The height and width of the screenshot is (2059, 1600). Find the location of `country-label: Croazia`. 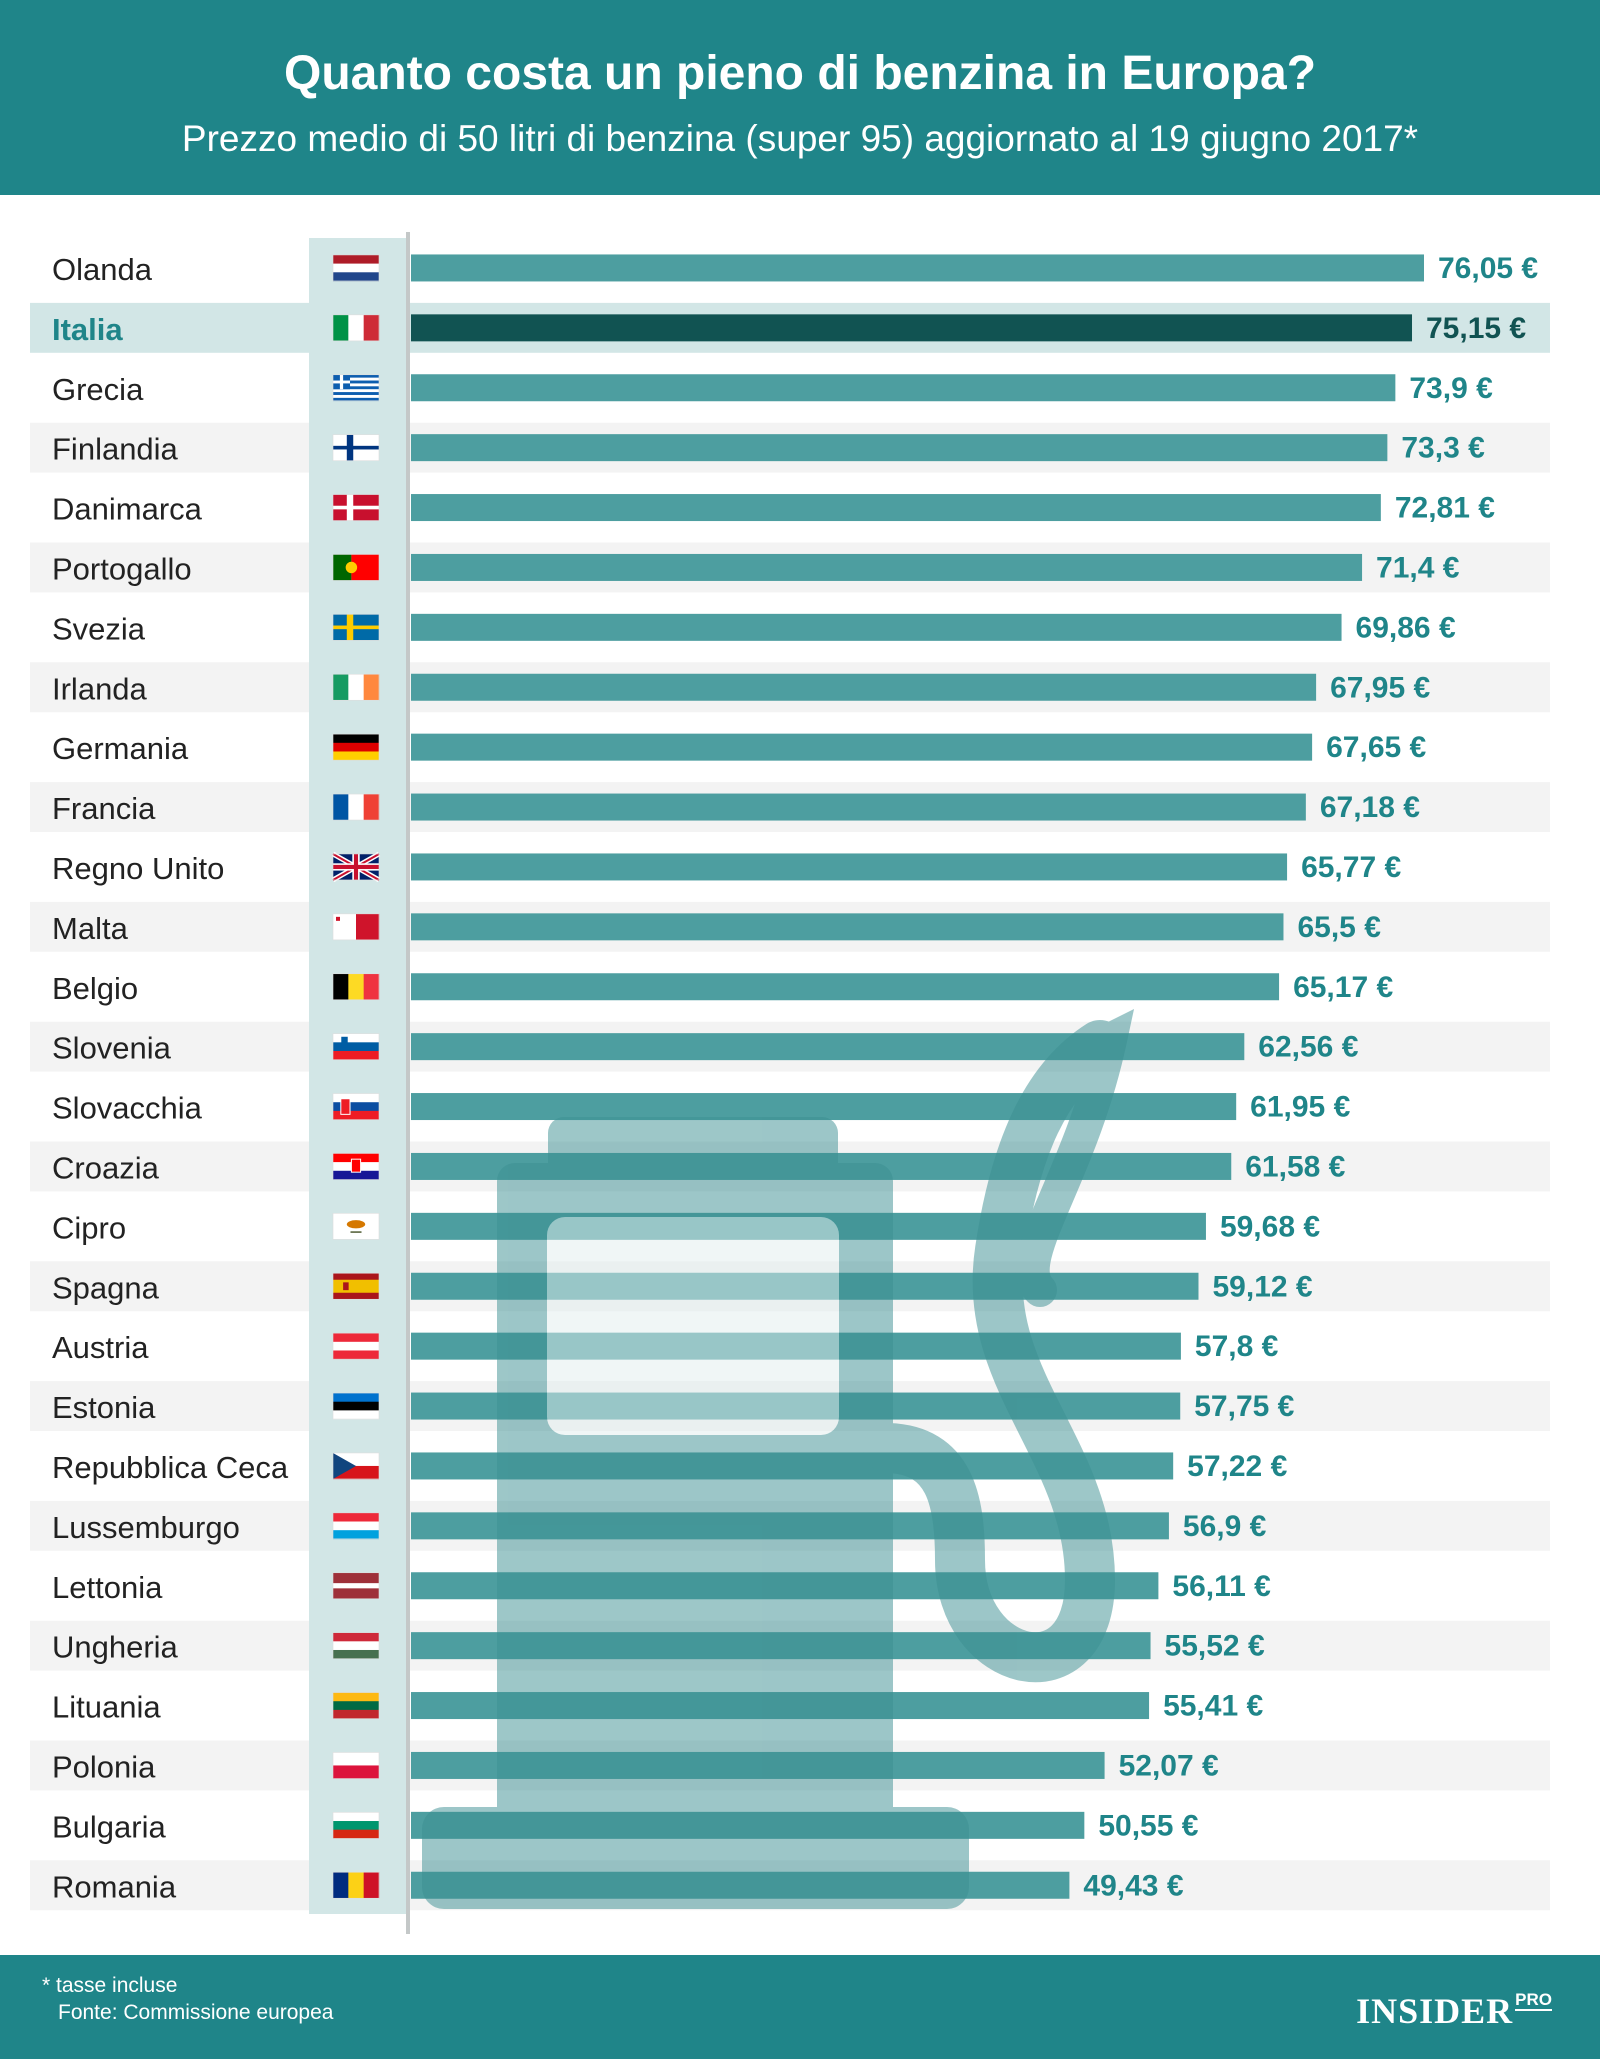

country-label: Croazia is located at coordinates (106, 1167).